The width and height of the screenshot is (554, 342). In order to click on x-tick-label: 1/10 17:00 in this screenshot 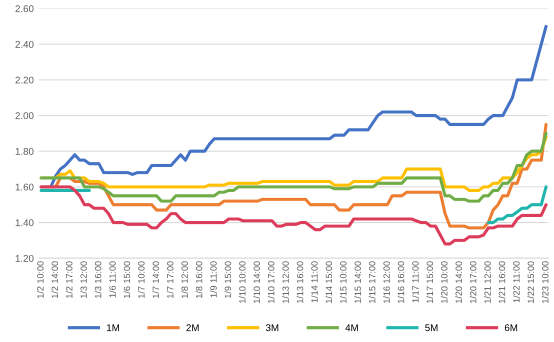, I will do `click(271, 282)`.